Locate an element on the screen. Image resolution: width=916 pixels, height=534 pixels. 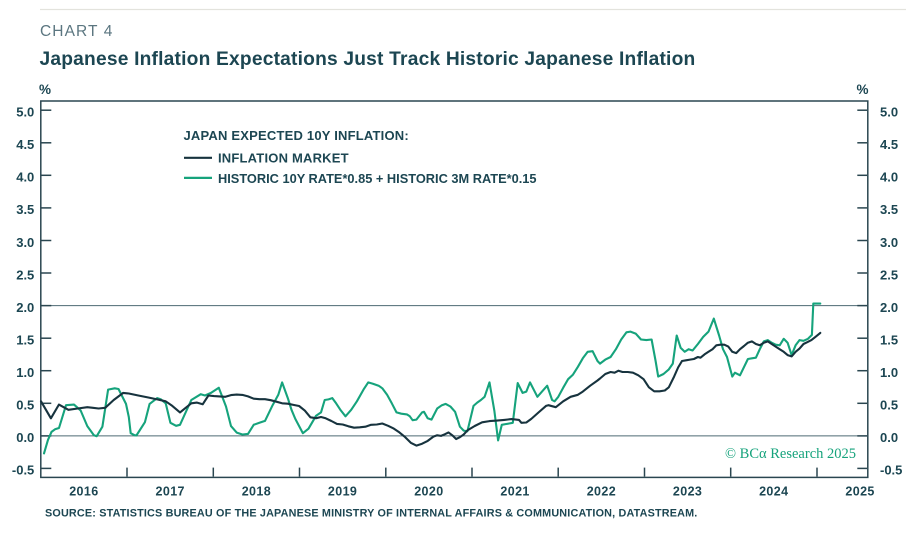
svg-text: 2018 is located at coordinates (256, 492).